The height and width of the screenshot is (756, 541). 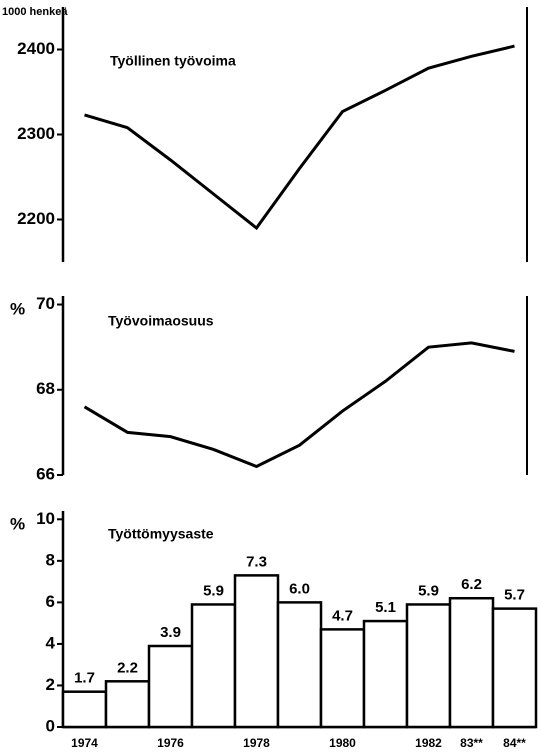 I want to click on value-label: 2.2, so click(x=127, y=667).